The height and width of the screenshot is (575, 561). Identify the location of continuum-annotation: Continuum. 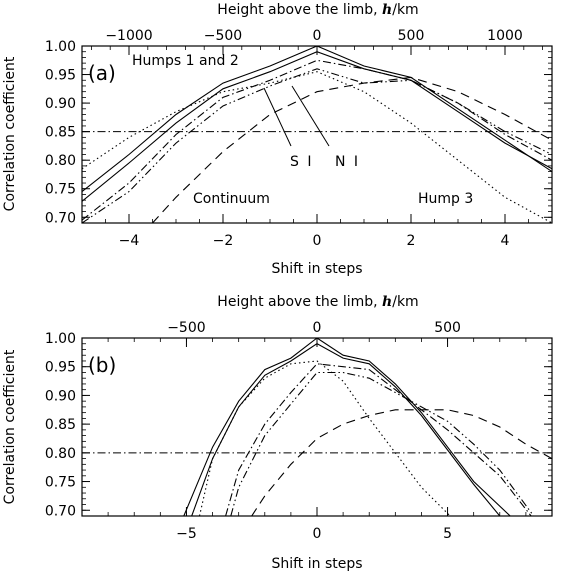
(231, 199).